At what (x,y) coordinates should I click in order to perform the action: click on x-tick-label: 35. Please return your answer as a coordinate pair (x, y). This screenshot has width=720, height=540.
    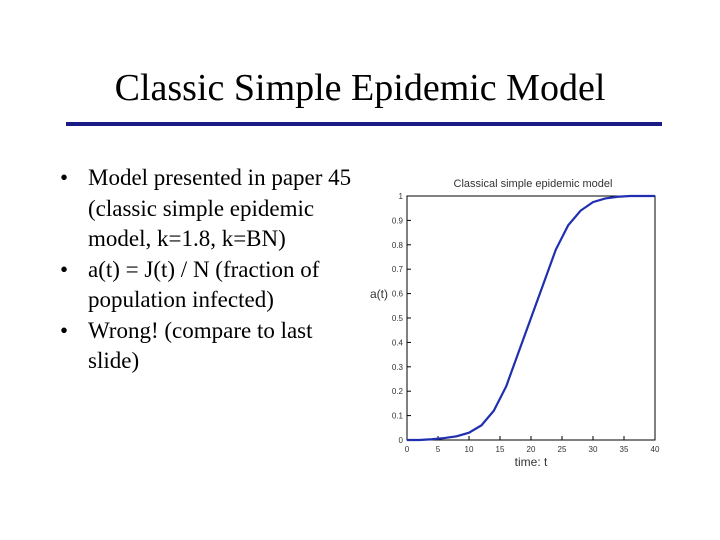
    Looking at the image, I should click on (624, 449).